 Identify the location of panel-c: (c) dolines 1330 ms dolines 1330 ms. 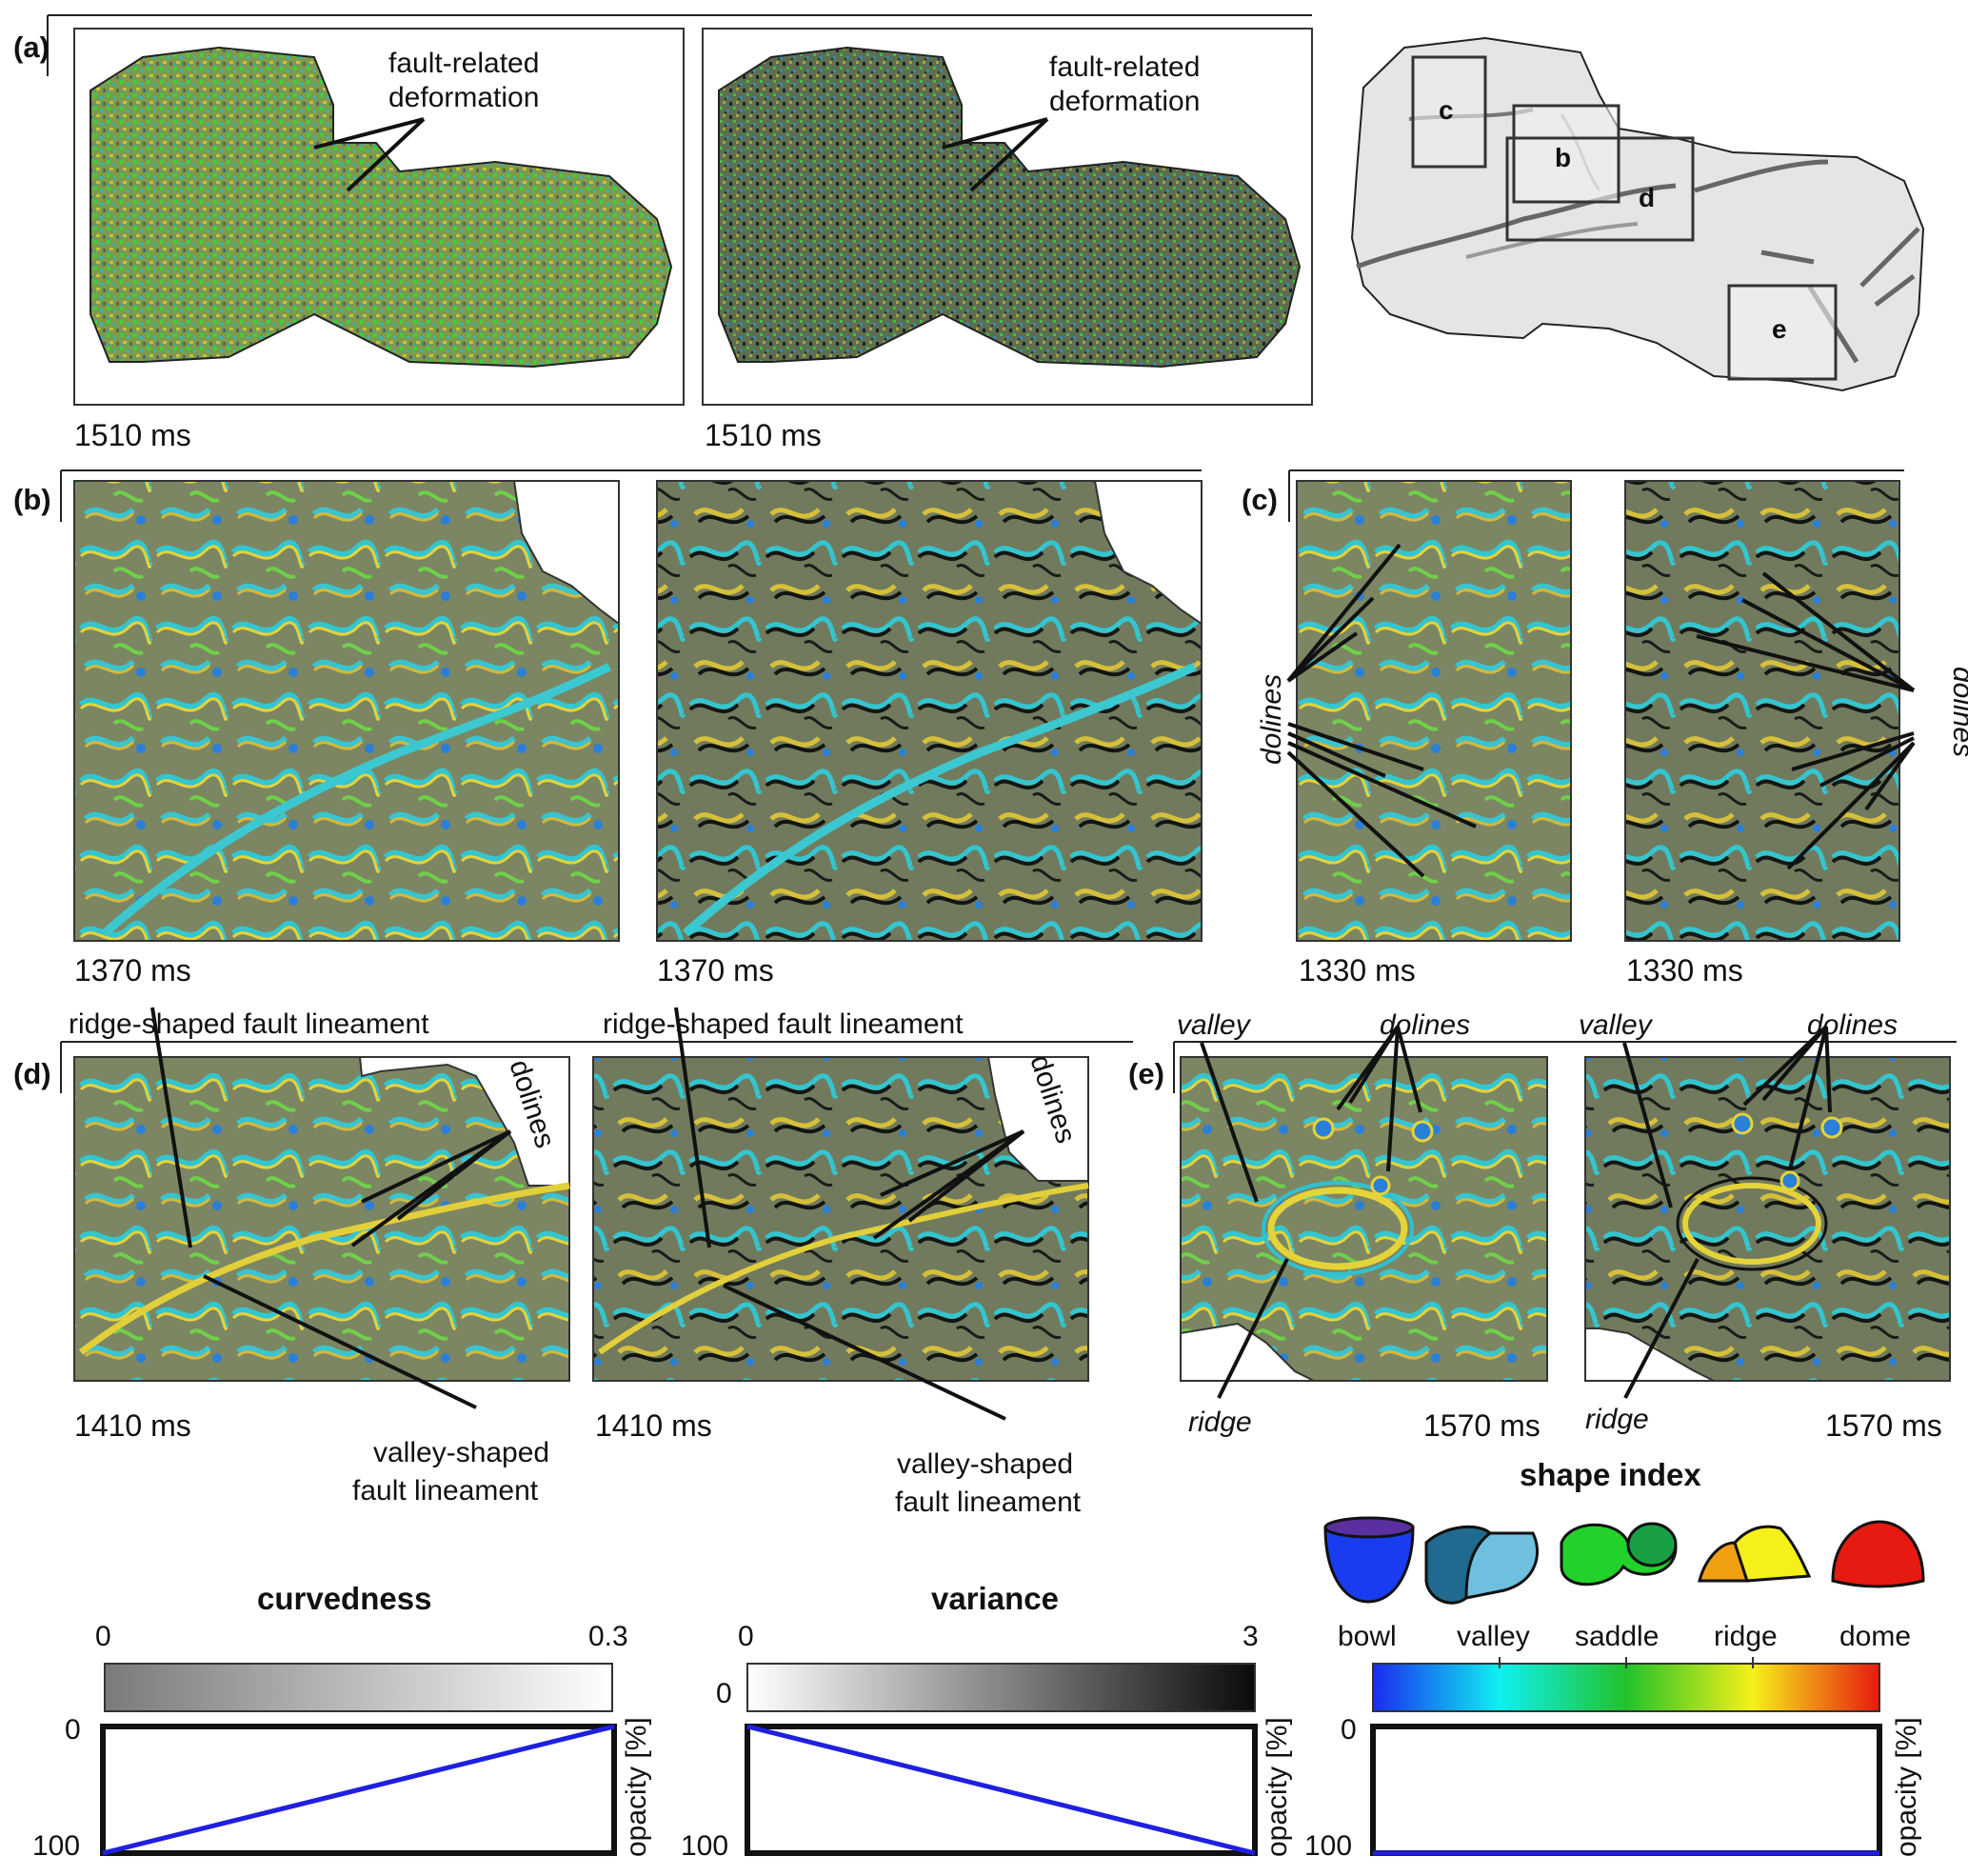
(1605, 728).